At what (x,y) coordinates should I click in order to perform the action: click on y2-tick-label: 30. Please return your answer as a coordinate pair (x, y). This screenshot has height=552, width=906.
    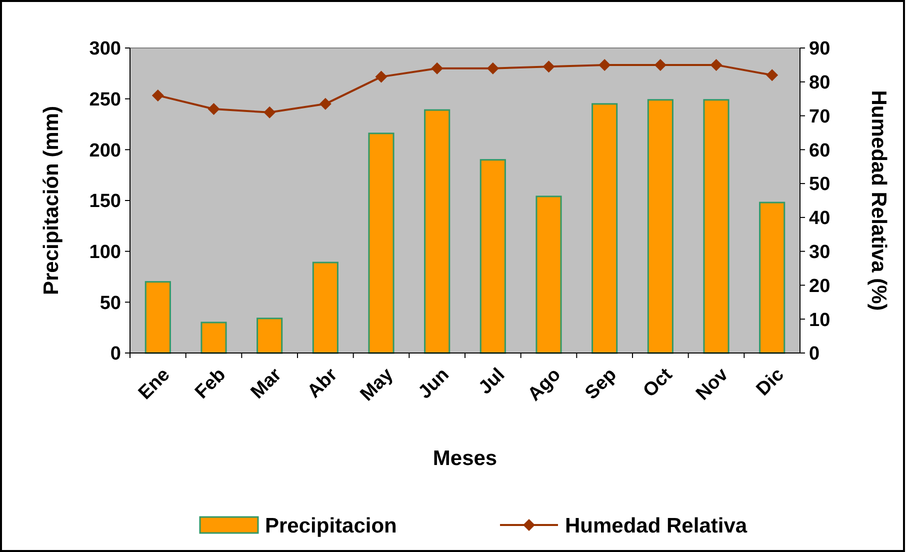
    Looking at the image, I should click on (819, 252).